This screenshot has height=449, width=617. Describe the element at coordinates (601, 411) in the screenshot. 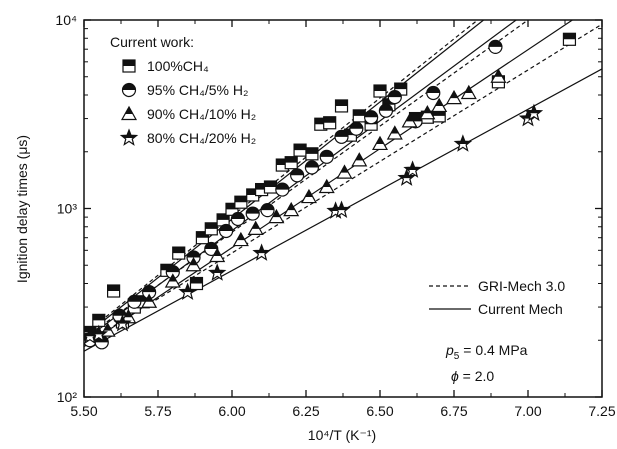

I see `x-tick-label: 7.25` at that location.